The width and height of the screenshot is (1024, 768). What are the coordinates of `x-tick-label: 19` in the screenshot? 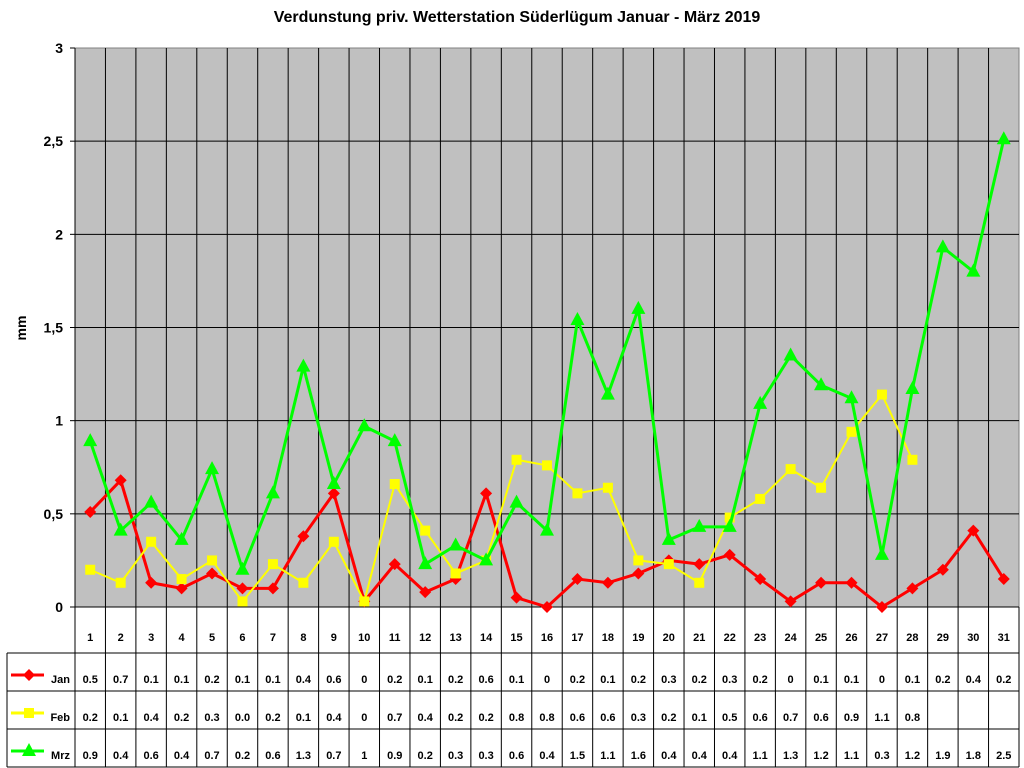 It's located at (638, 638).